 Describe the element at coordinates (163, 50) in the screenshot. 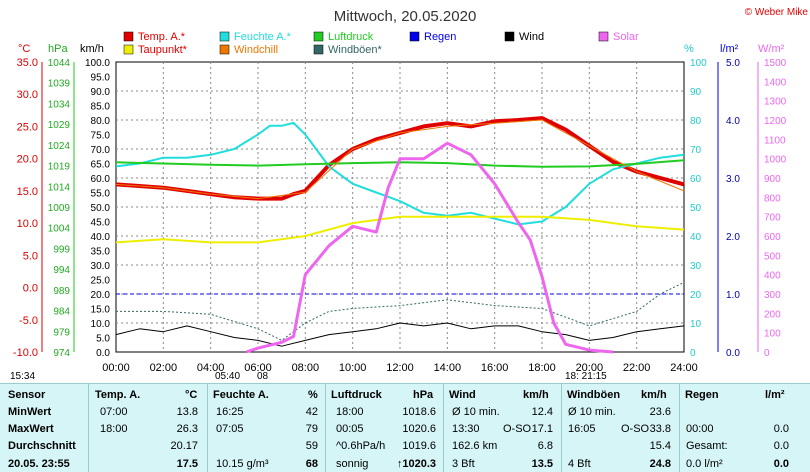

I see `legend-label: Taupunkt*` at that location.